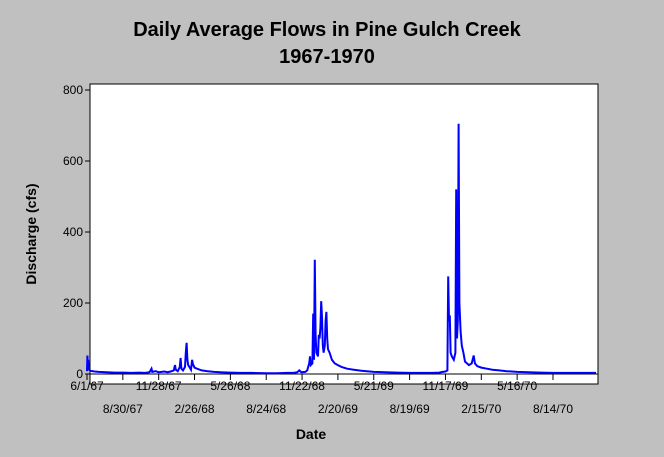 The width and height of the screenshot is (664, 457). What do you see at coordinates (446, 386) in the screenshot?
I see `x-tick-label: 11/17/69` at bounding box center [446, 386].